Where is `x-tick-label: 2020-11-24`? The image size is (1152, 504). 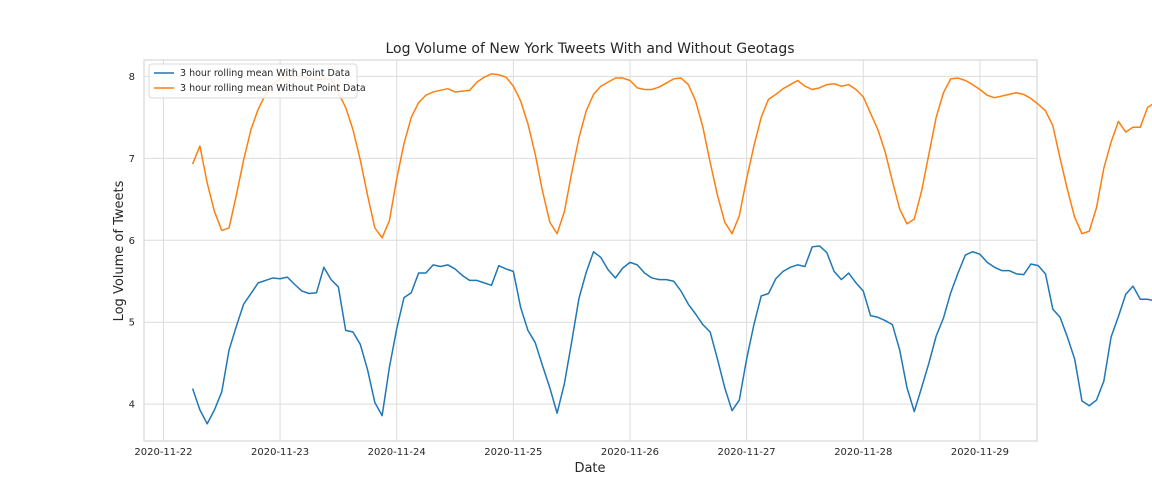
x-tick-label: 2020-11-24 is located at coordinates (397, 452).